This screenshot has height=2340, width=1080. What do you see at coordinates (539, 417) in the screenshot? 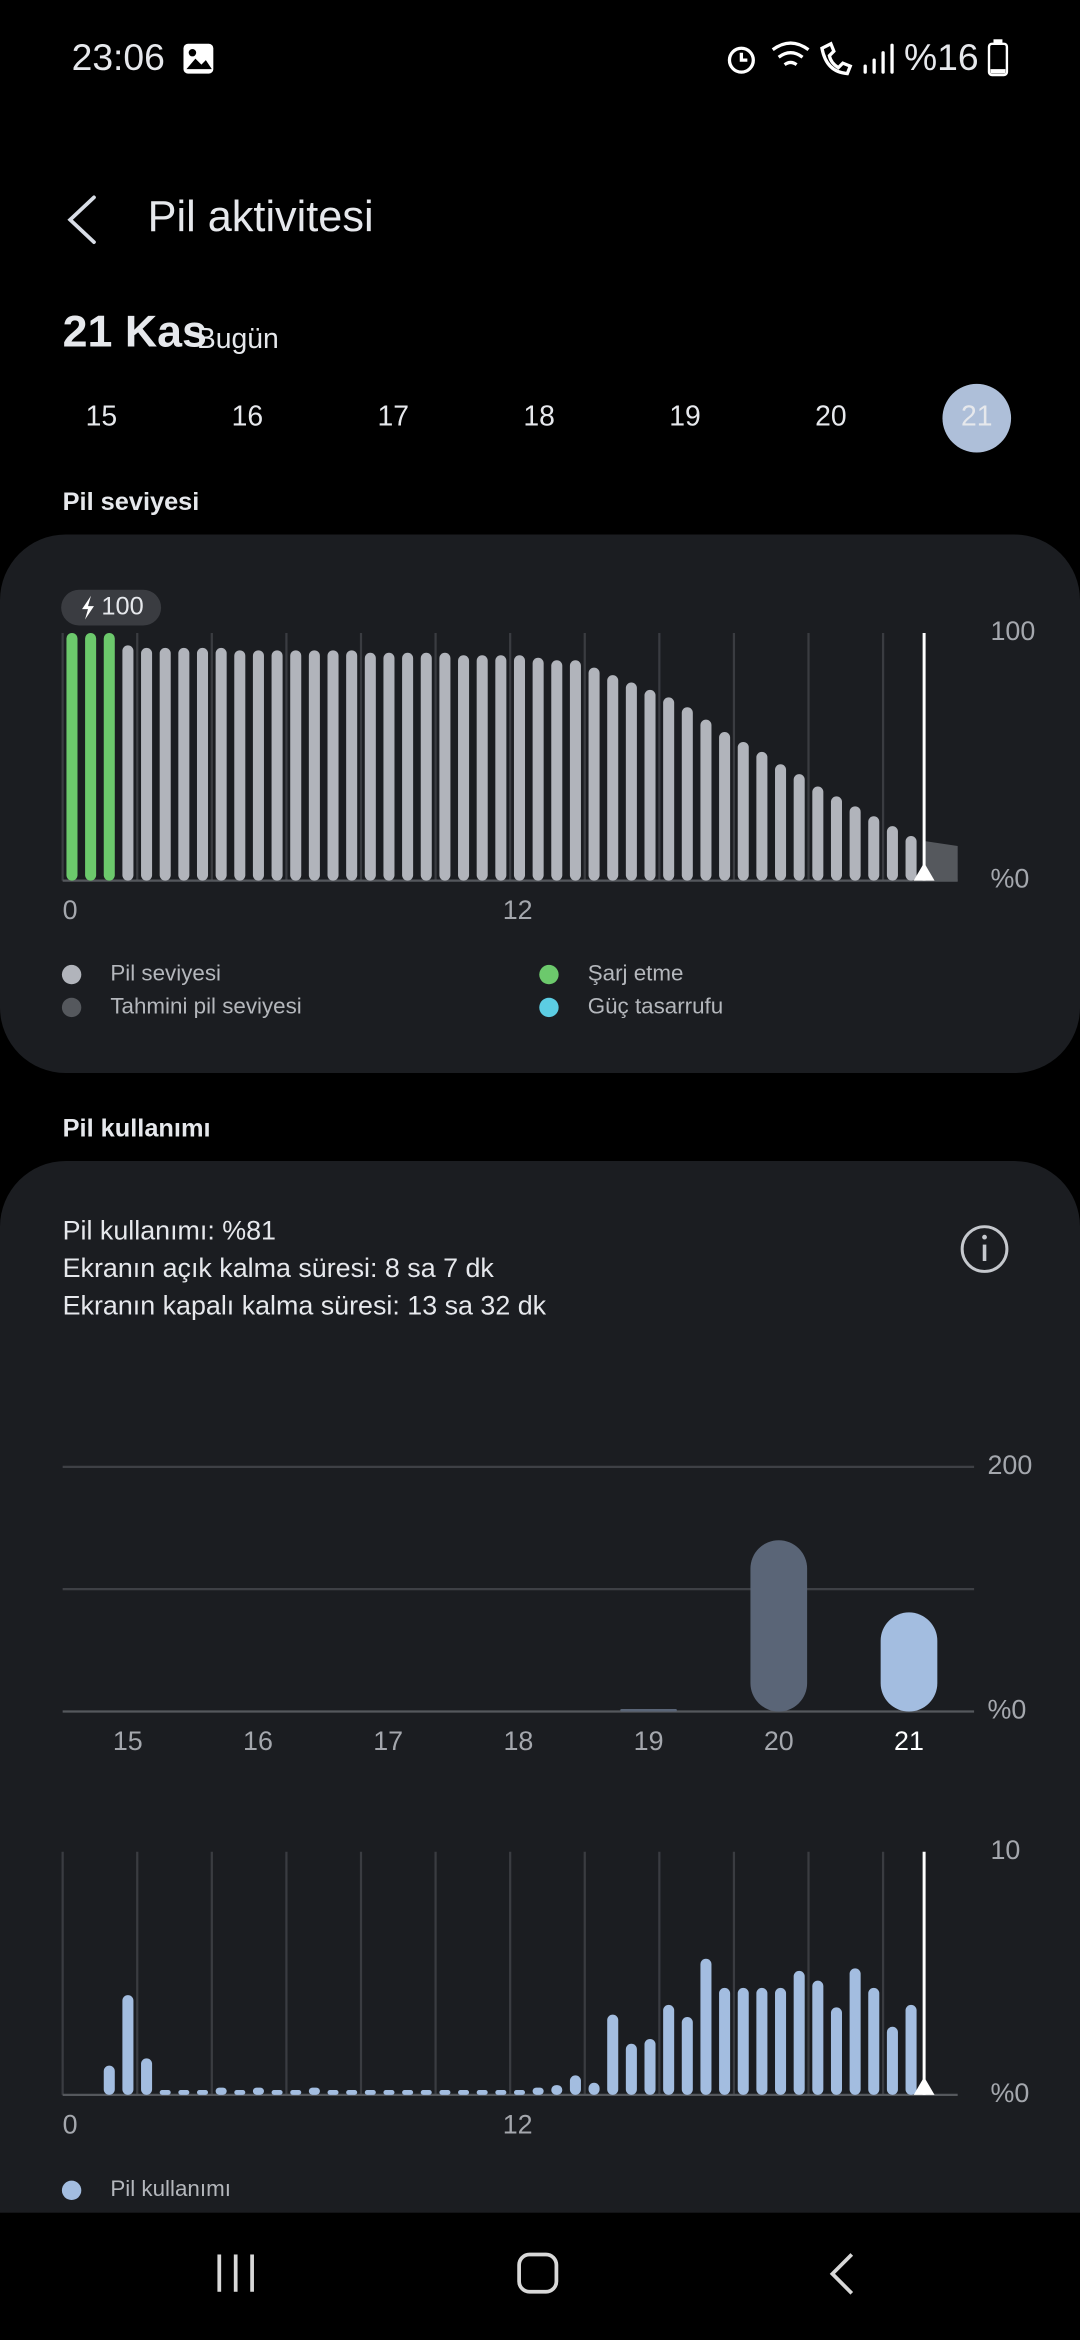
I see `day: 18` at bounding box center [539, 417].